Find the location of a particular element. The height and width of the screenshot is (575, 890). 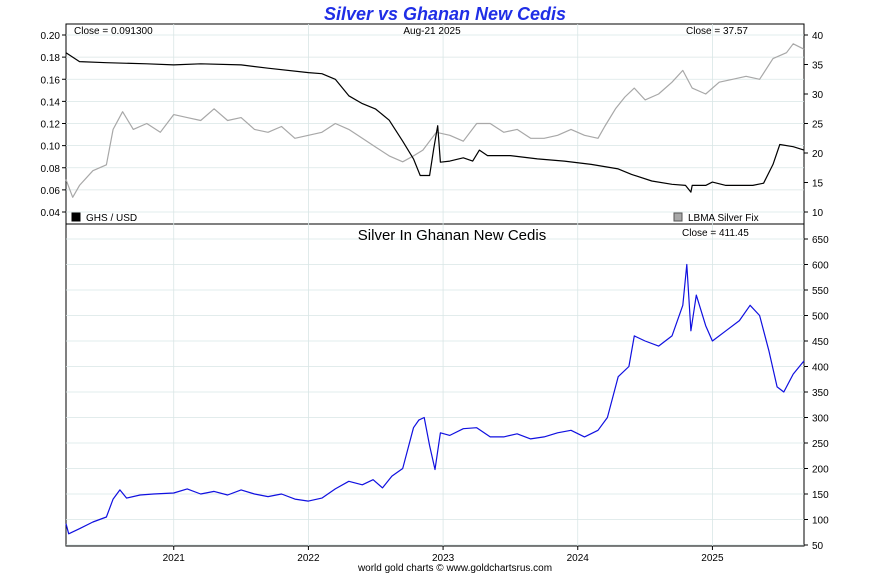

x-tick-label: 2021 is located at coordinates (174, 558).